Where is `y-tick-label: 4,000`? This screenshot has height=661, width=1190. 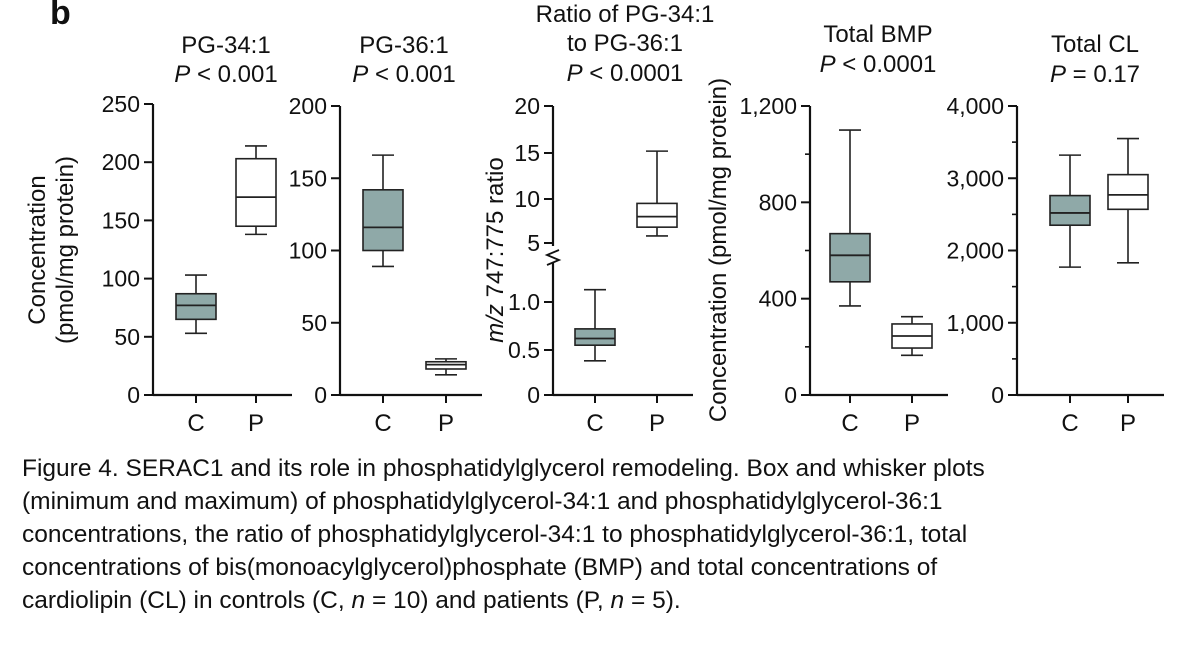
y-tick-label: 4,000 is located at coordinates (975, 106).